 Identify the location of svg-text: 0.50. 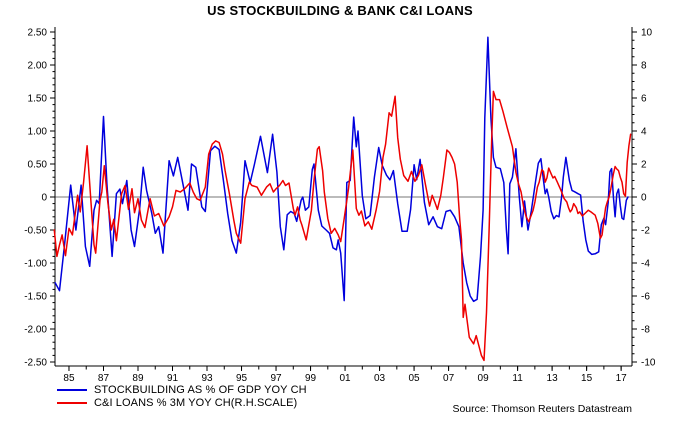
(38, 165).